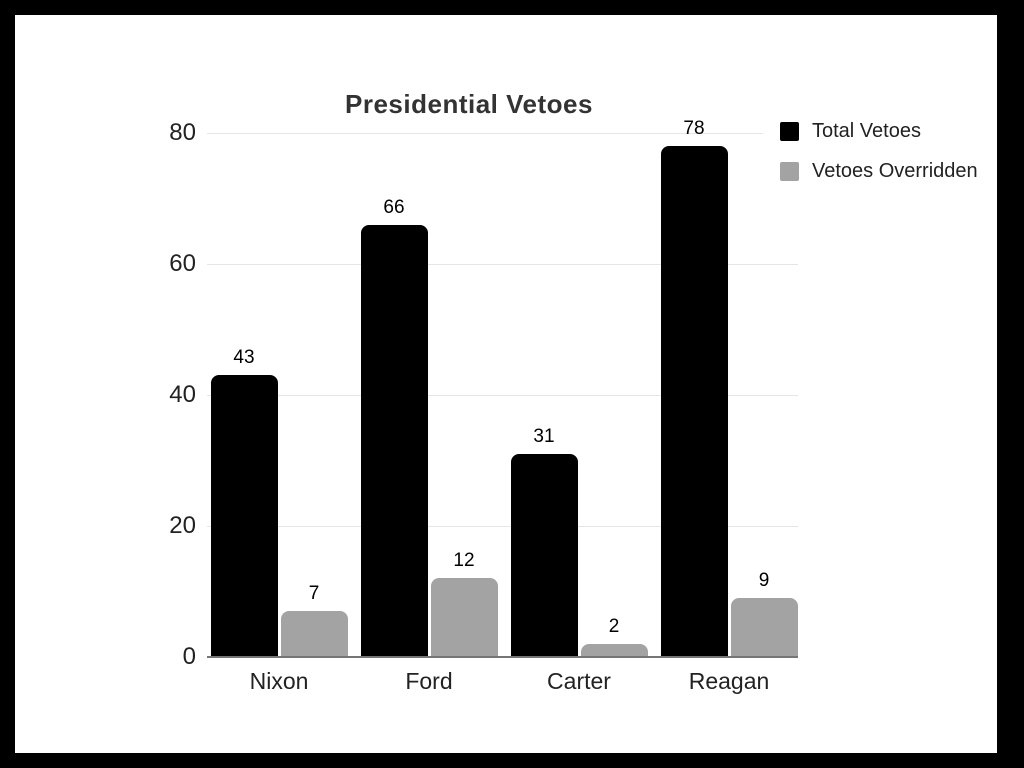 This screenshot has width=1024, height=768. Describe the element at coordinates (394, 207) in the screenshot. I see `bar-value-label: 66` at that location.